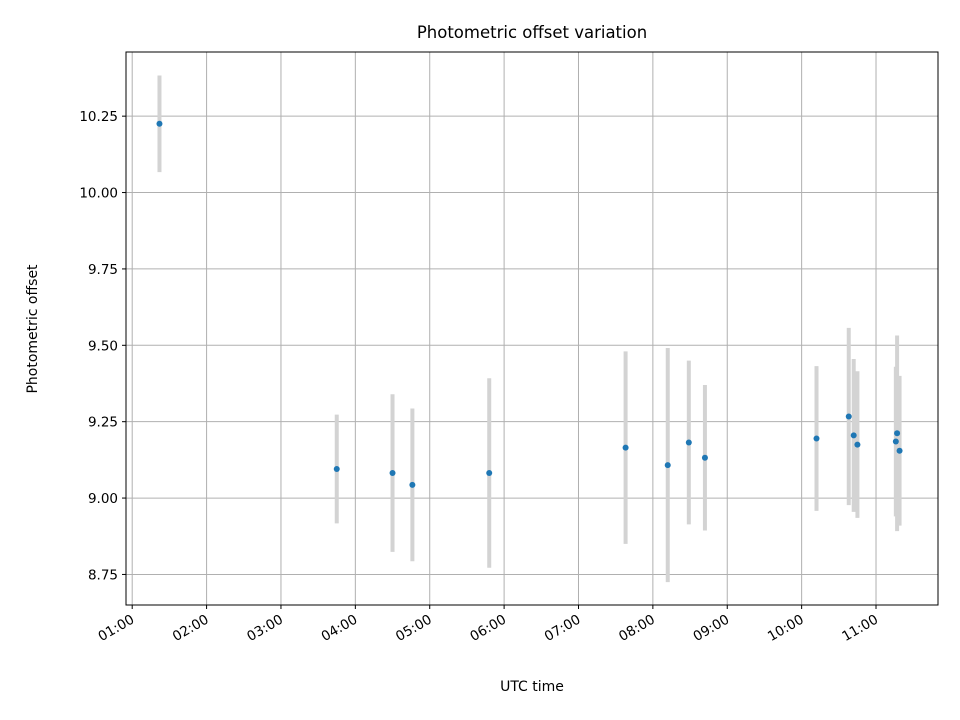 This screenshot has height=720, width=960. I want to click on x-tick-label: 06:00, so click(488, 628).